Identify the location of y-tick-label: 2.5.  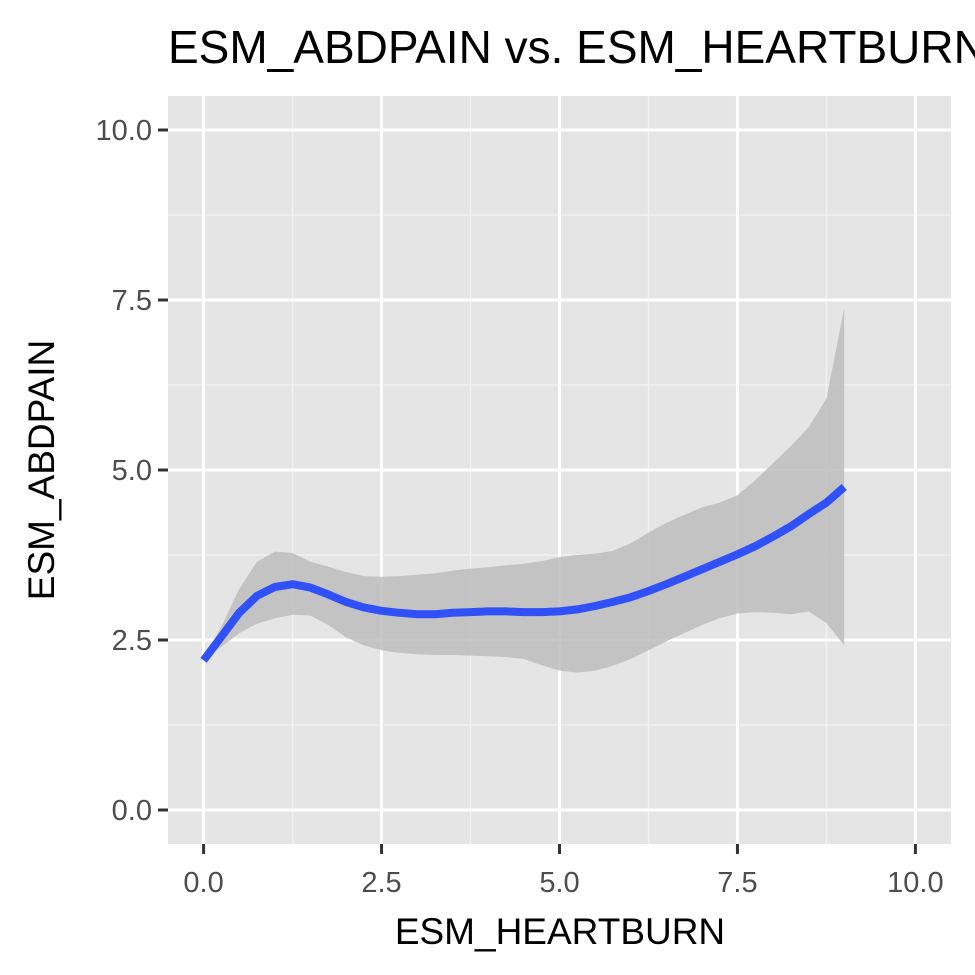
(132, 641).